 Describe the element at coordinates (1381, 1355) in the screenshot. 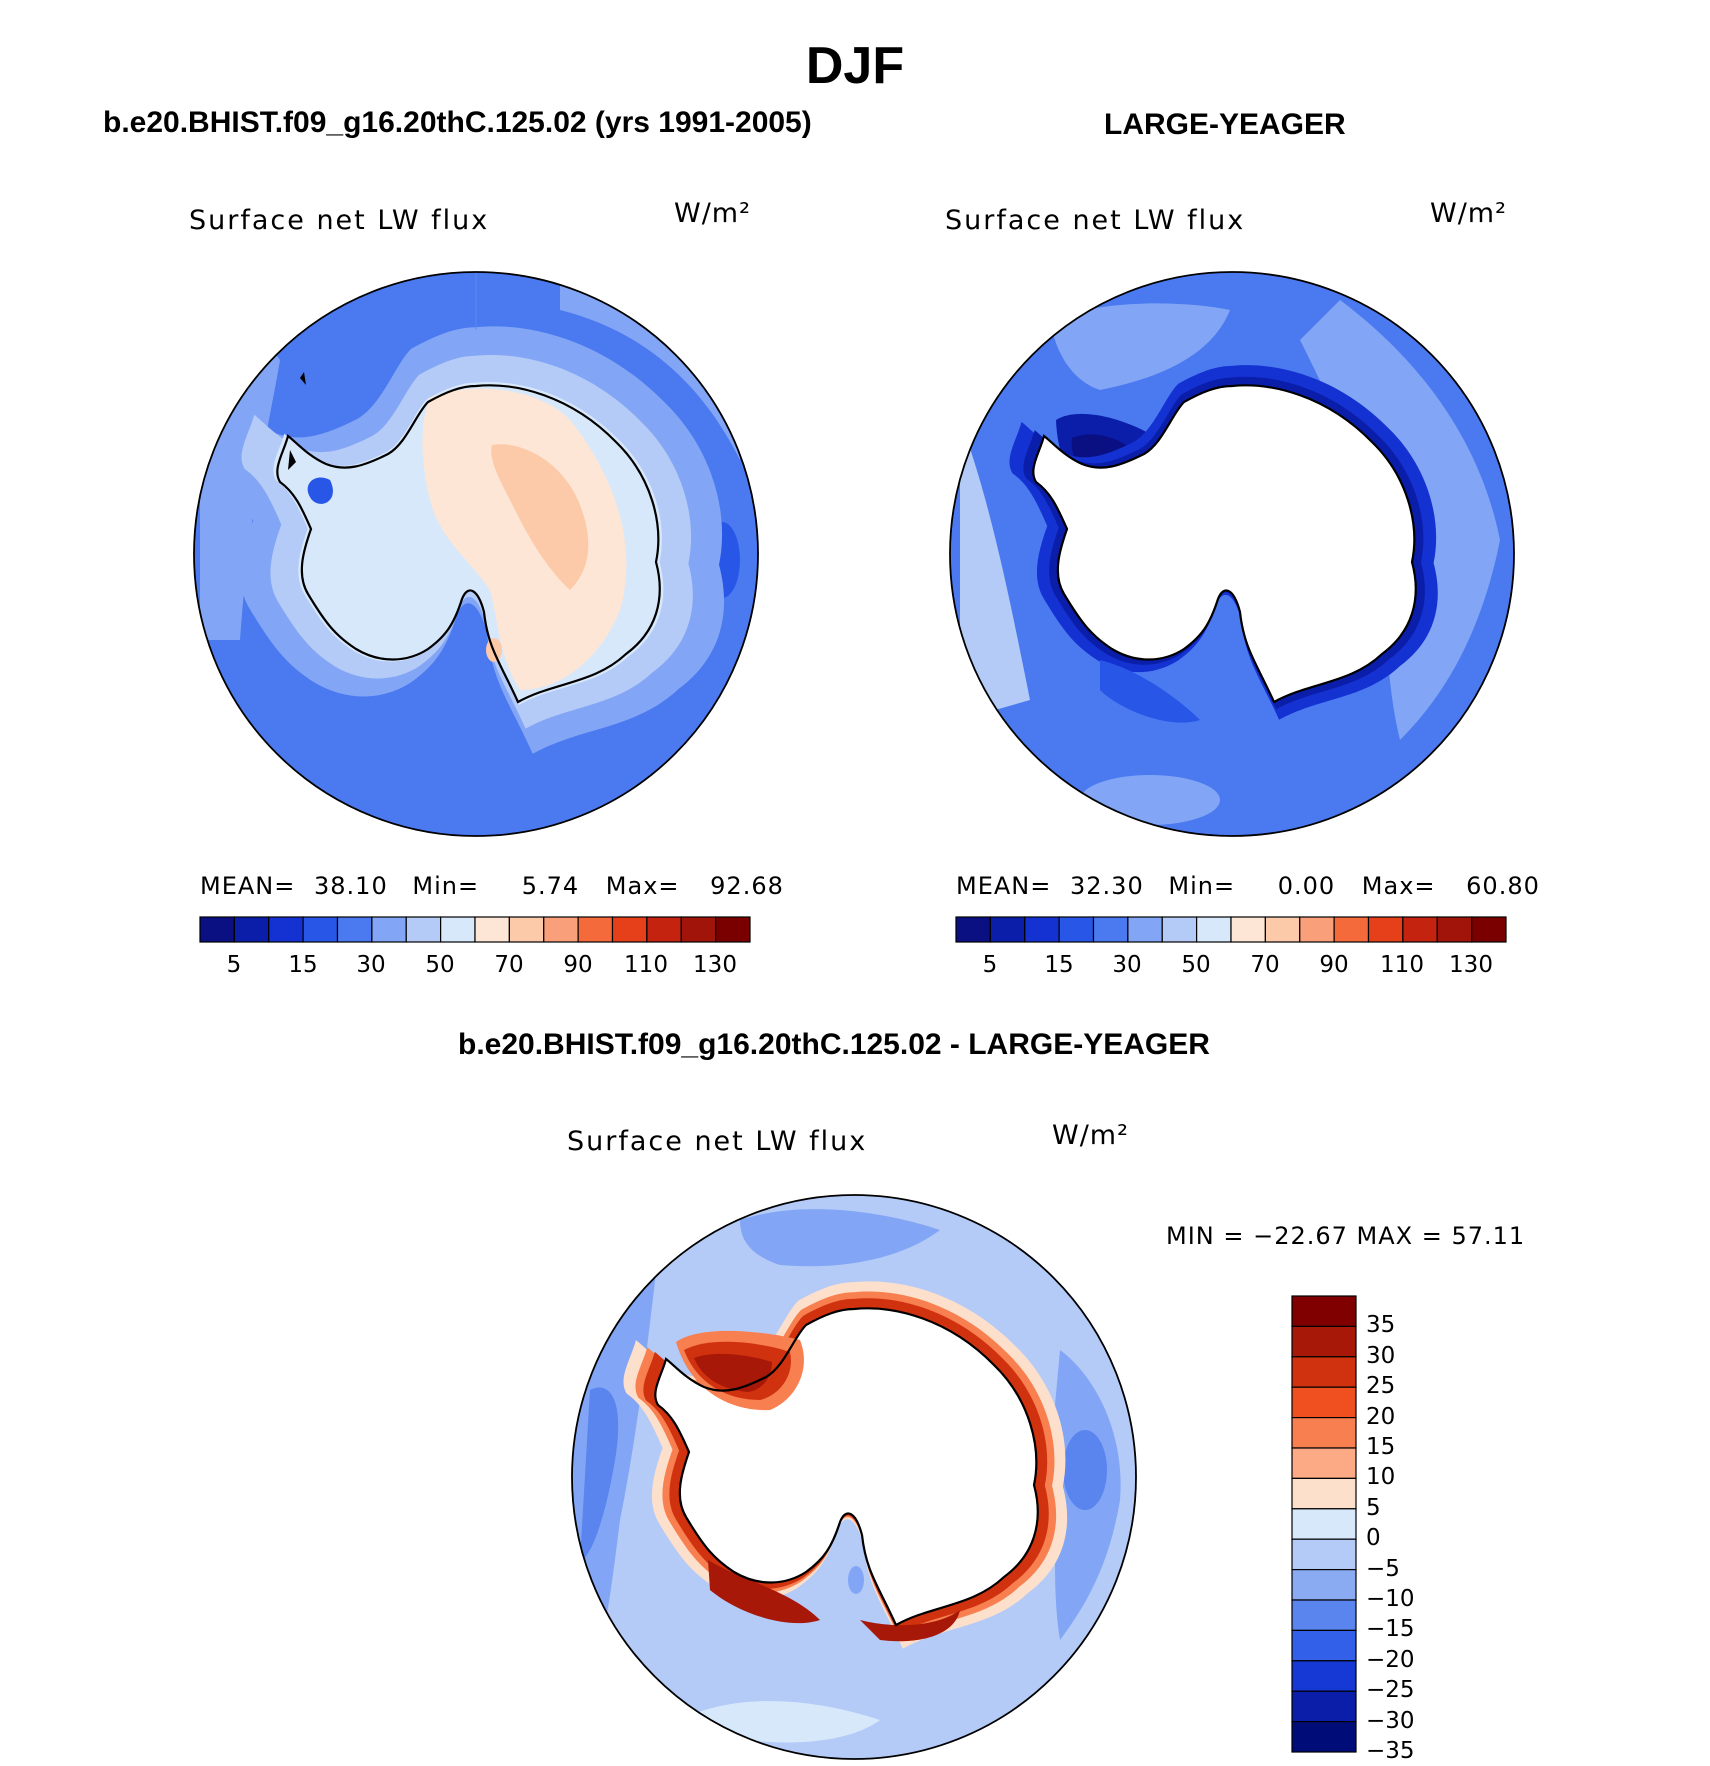

I see `colorbar3-tick: 30` at that location.